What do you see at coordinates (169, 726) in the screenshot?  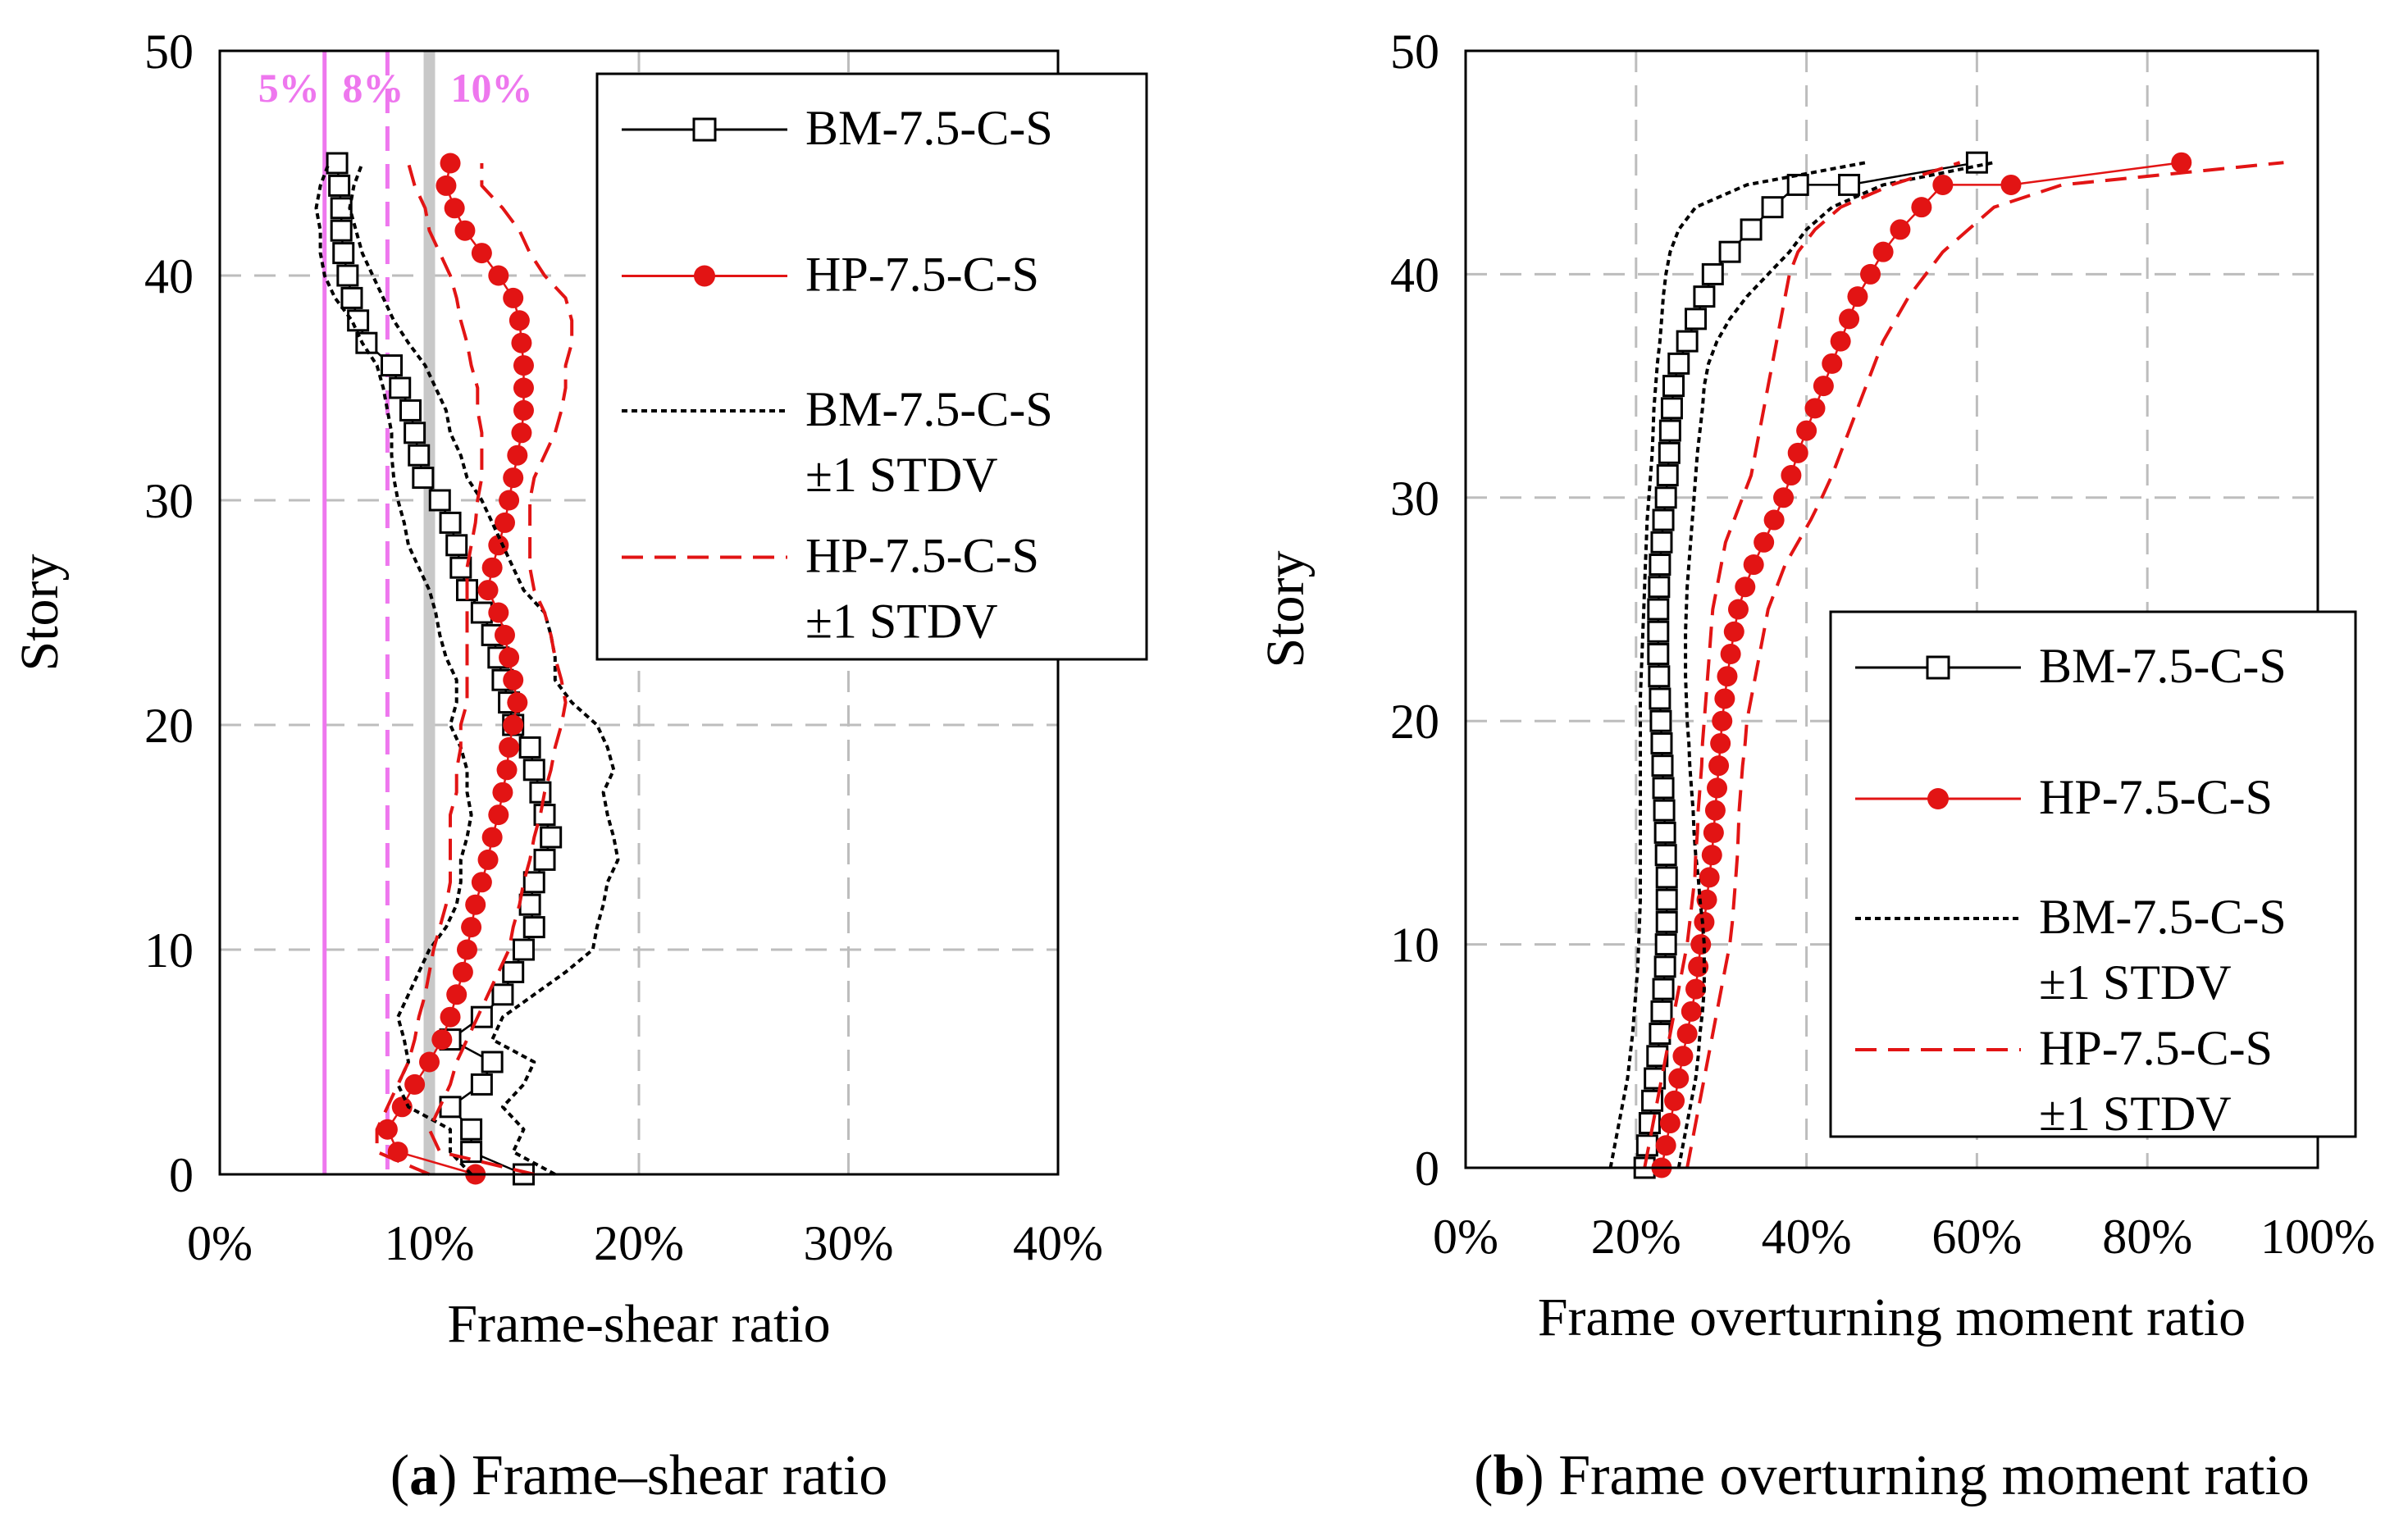 I see `panel-a-y-tick-label: 20` at bounding box center [169, 726].